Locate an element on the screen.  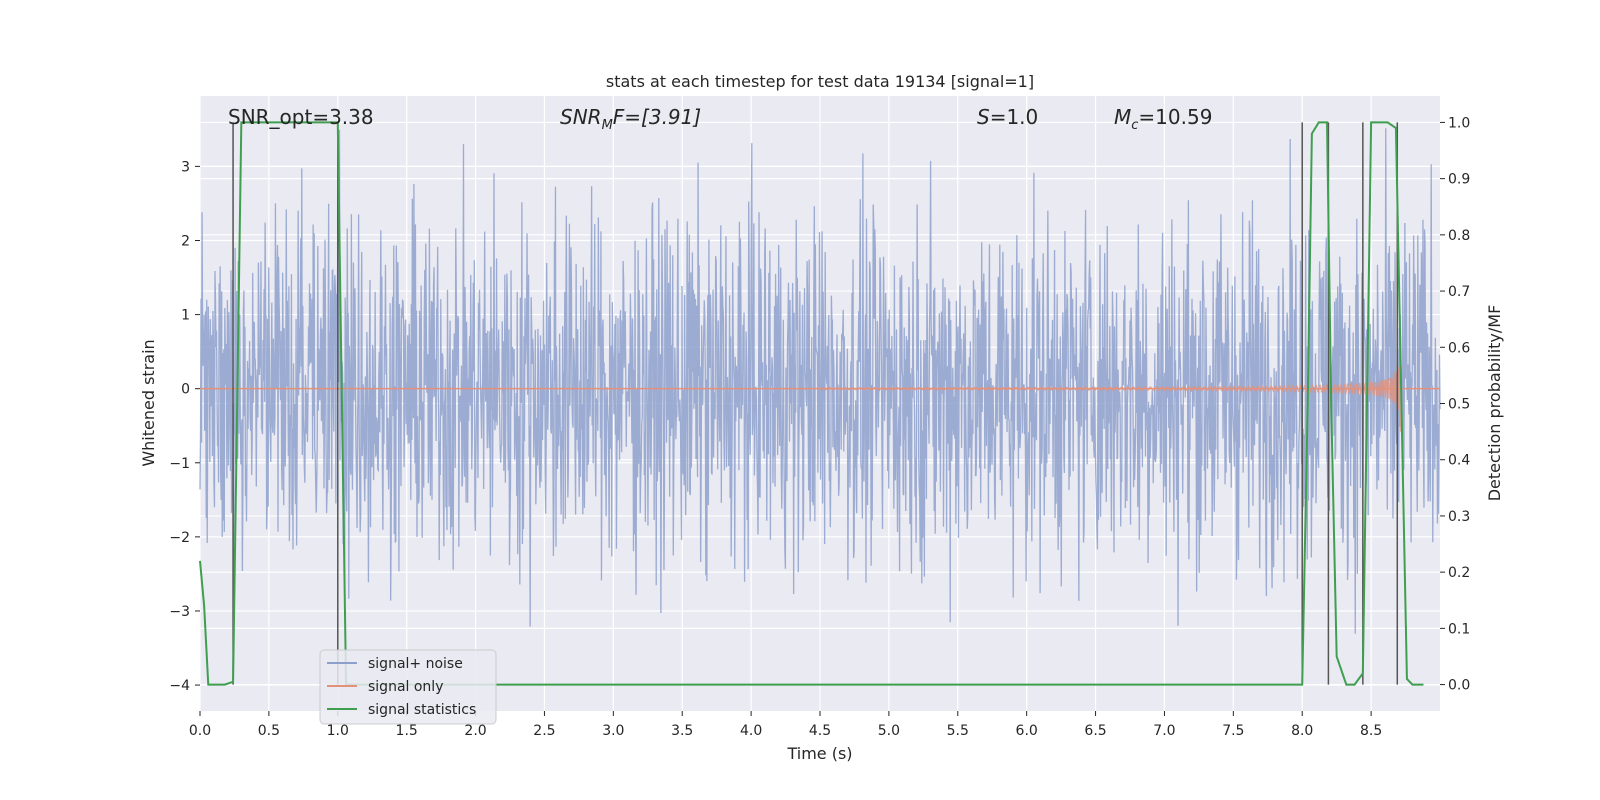
x-tick-label: 5.0 is located at coordinates (889, 731).